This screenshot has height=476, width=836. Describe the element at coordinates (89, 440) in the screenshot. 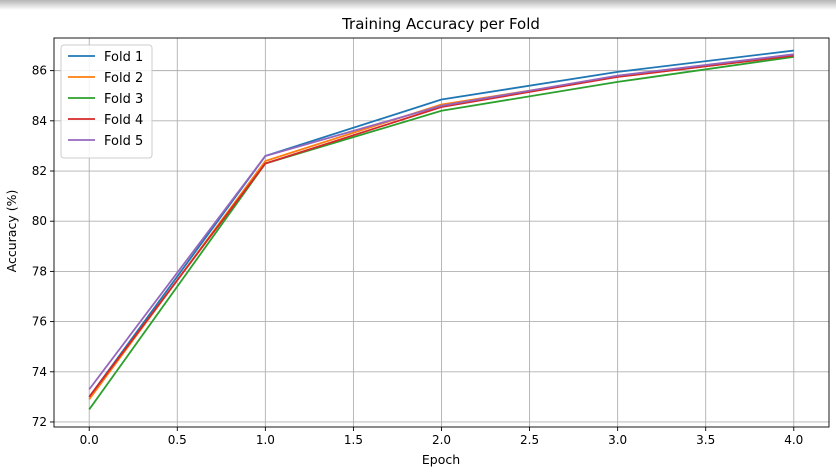

I see `x-tick-label: 0.0` at that location.